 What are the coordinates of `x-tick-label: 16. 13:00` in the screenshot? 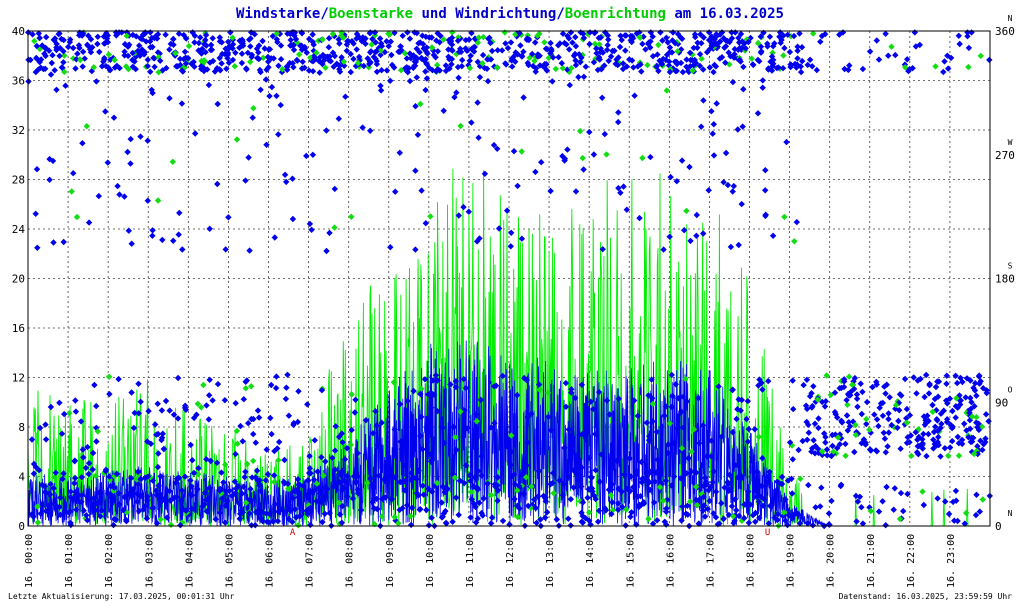 It's located at (550, 561).